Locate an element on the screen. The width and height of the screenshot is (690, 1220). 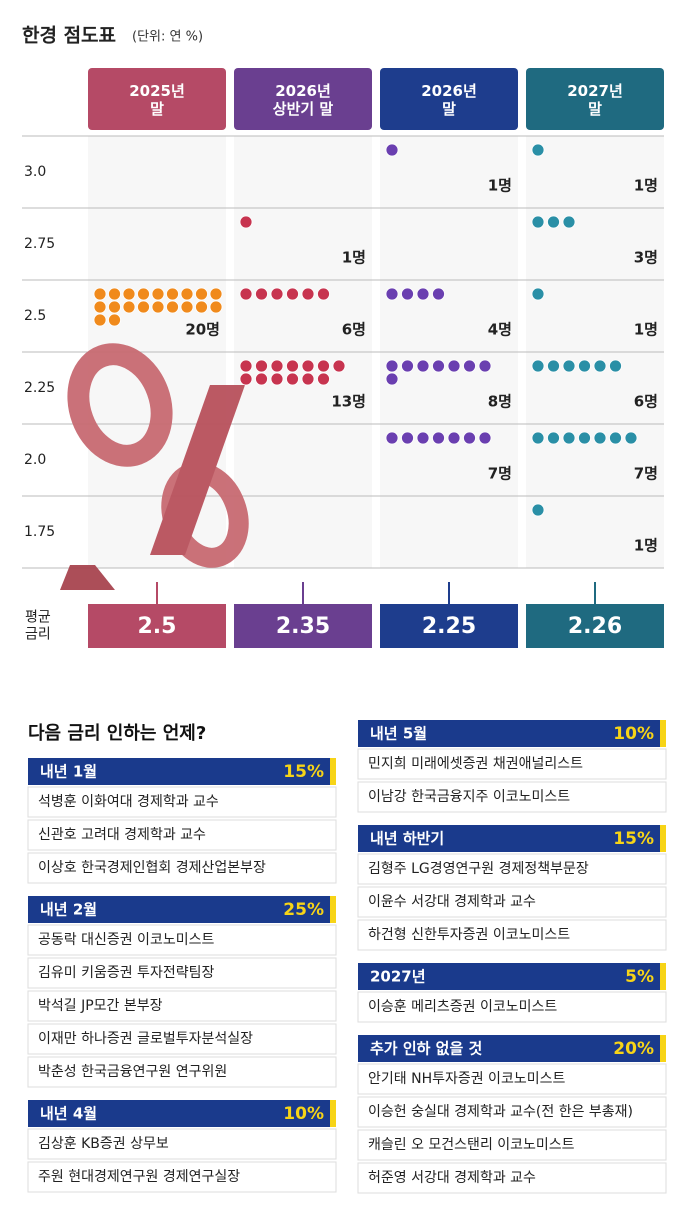
person: 김상훈 KB증권 상무보 is located at coordinates (103, 1144).